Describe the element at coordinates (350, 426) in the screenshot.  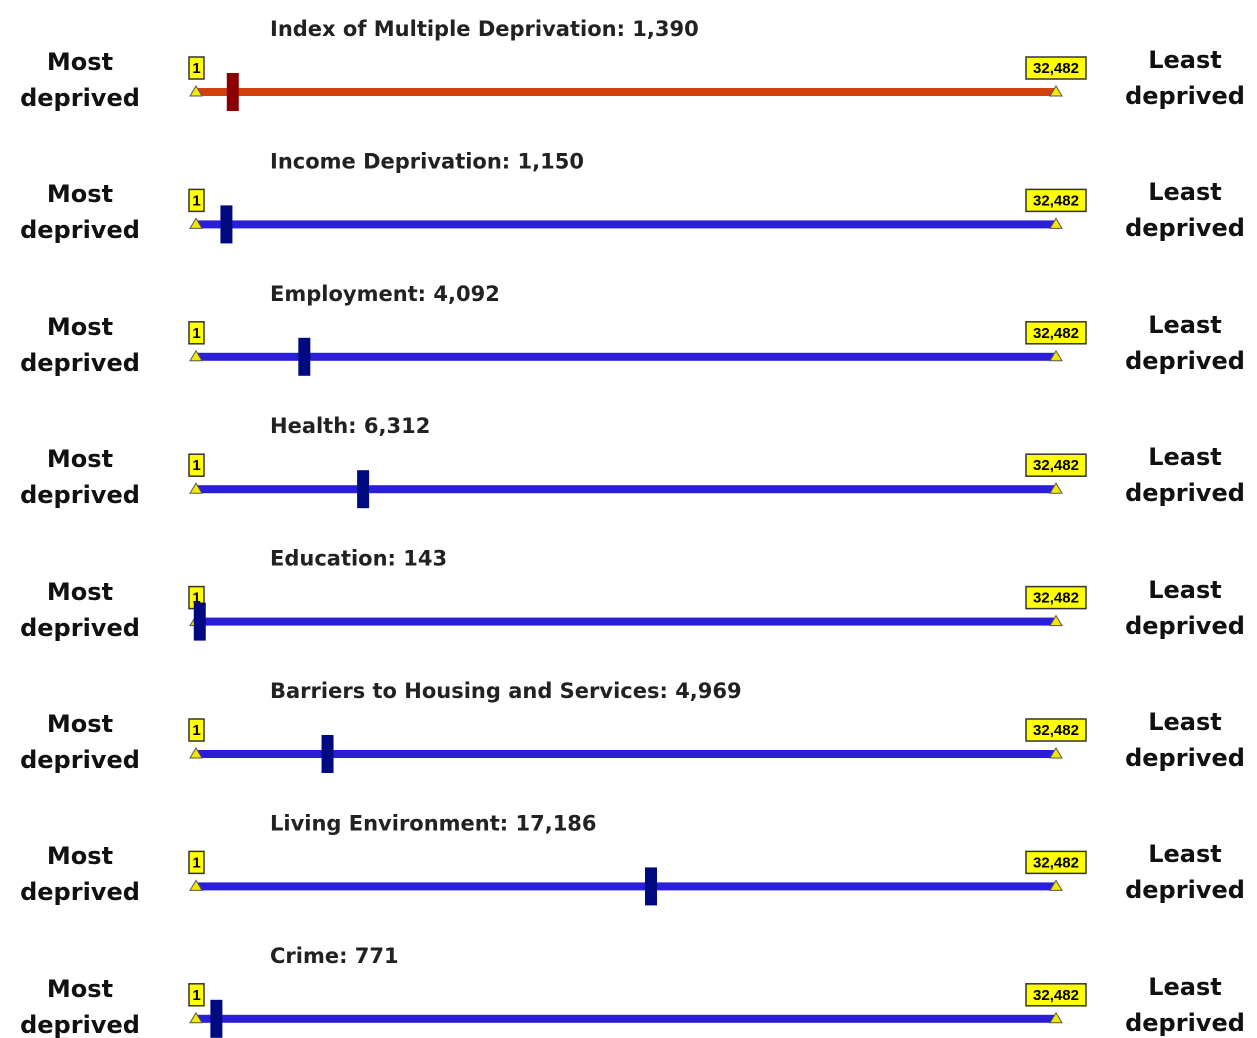
I see `slider-title: Health: 6,312` at that location.